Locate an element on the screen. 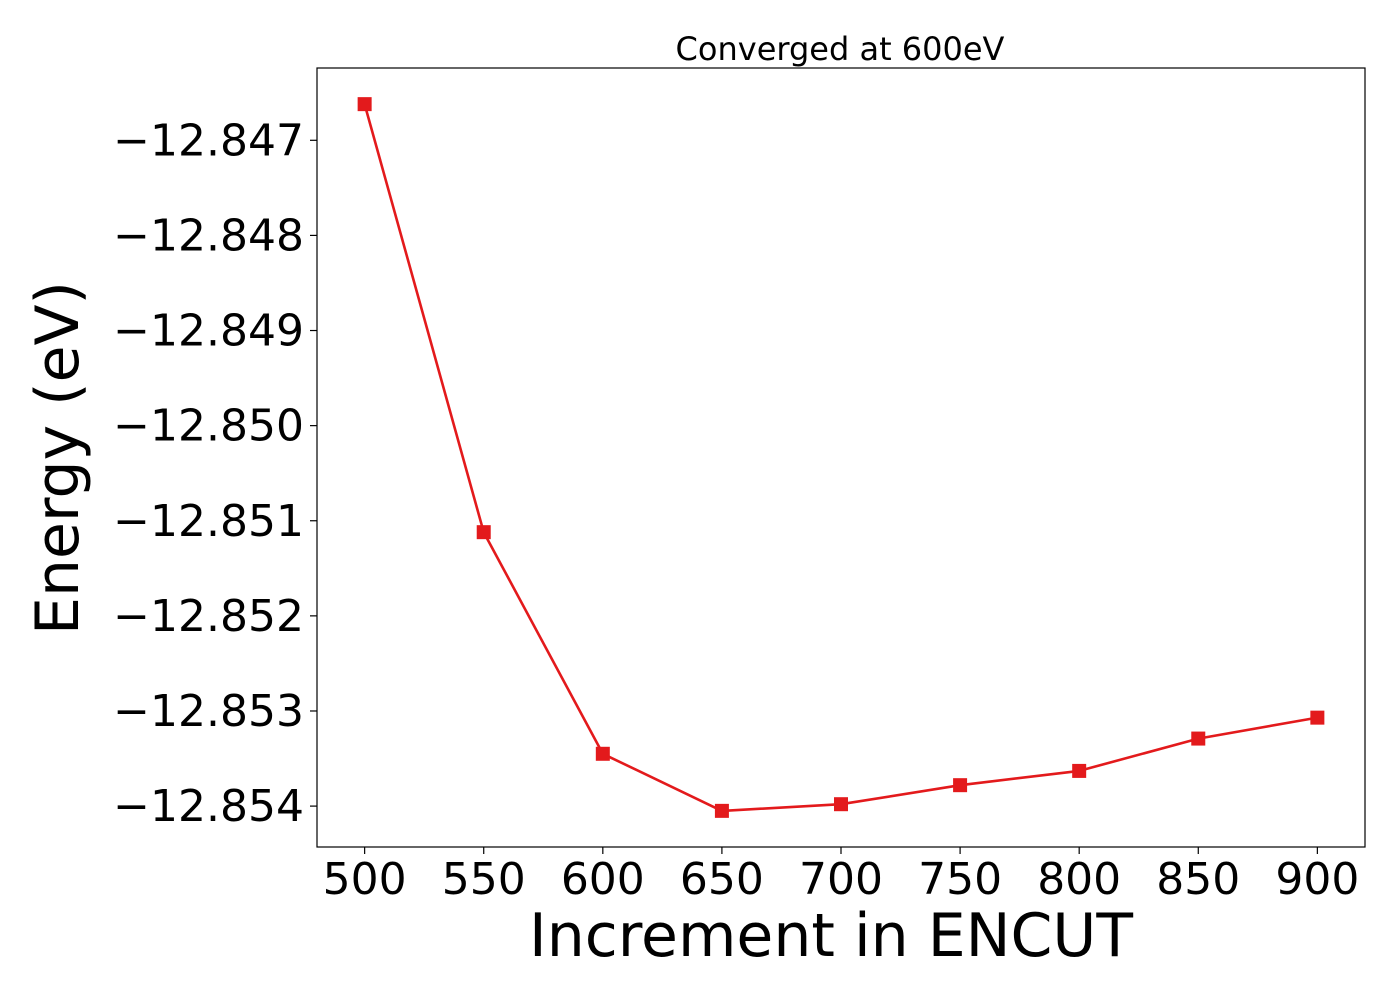 The image size is (1400, 1000). x-tick-label: 850 is located at coordinates (1198, 879).